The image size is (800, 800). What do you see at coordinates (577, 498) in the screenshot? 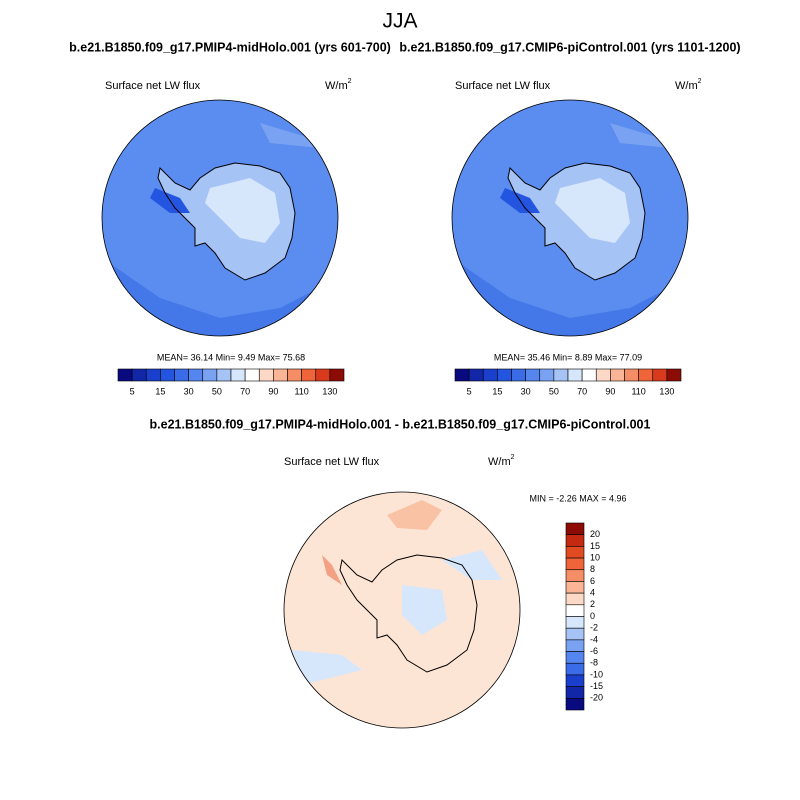
I see `stats: MIN = -2.26 MAX = 4.96` at bounding box center [577, 498].